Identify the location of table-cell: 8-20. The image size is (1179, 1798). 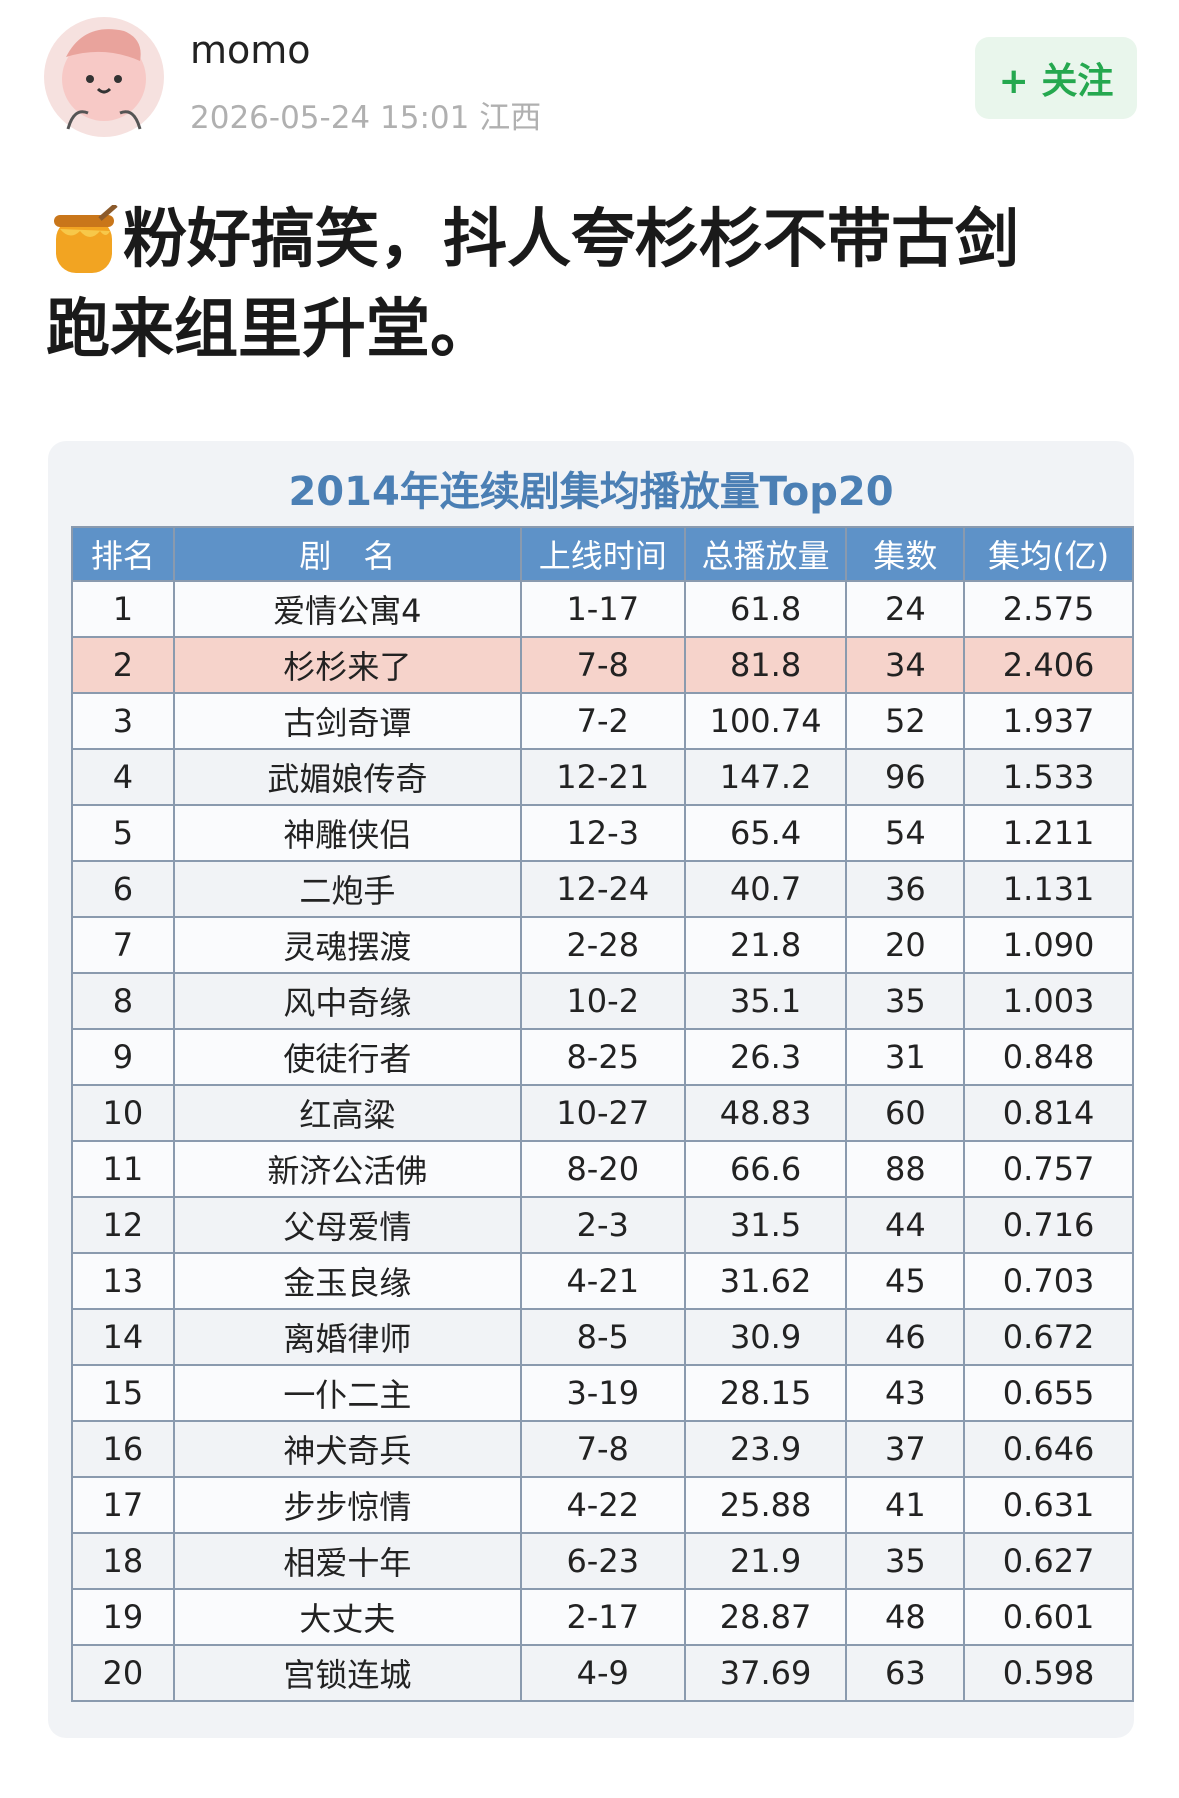
(602, 1169).